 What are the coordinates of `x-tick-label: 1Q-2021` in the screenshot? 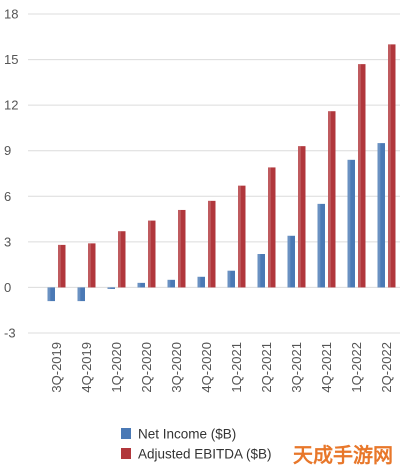 It's located at (236, 367).